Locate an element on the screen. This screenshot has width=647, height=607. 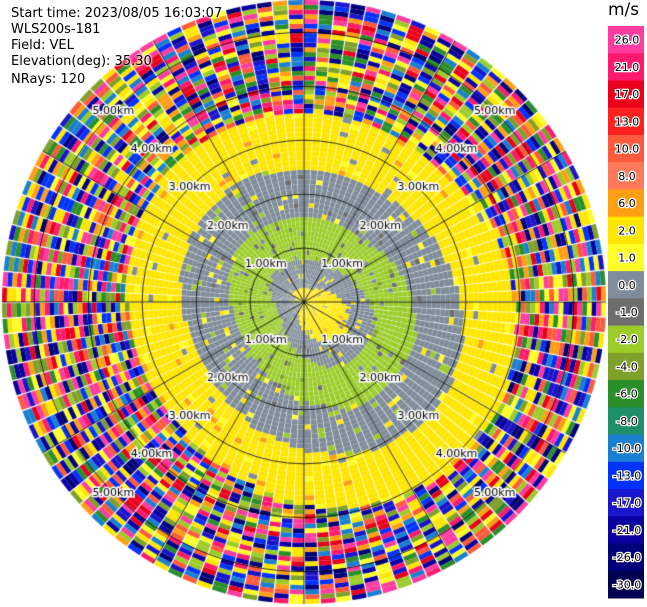
colorbar-tick-label: -17.0 is located at coordinates (627, 503).